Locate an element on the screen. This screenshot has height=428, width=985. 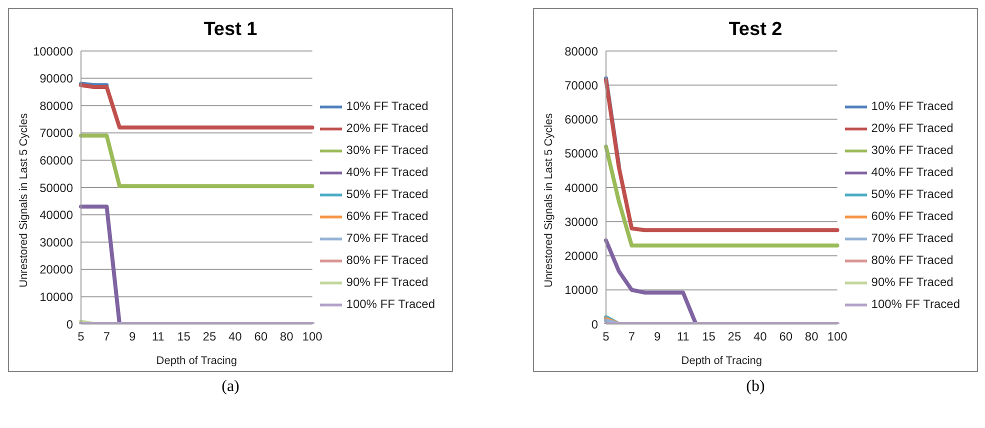
chart-title: Test 1 is located at coordinates (230, 30).